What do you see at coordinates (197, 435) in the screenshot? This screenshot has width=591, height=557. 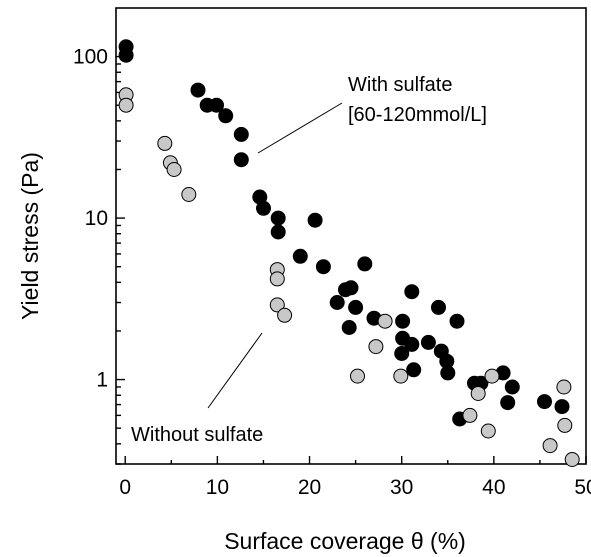 I see `without-sulfate-annotation: Without sulfate` at bounding box center [197, 435].